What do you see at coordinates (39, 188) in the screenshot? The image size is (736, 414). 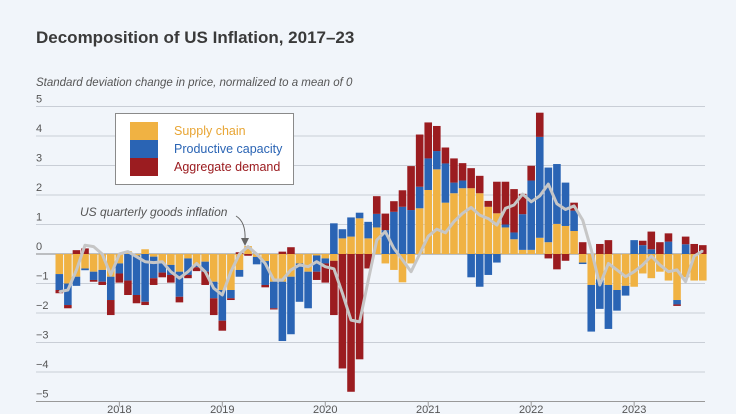 I see `y-tick-label: 2` at bounding box center [39, 188].